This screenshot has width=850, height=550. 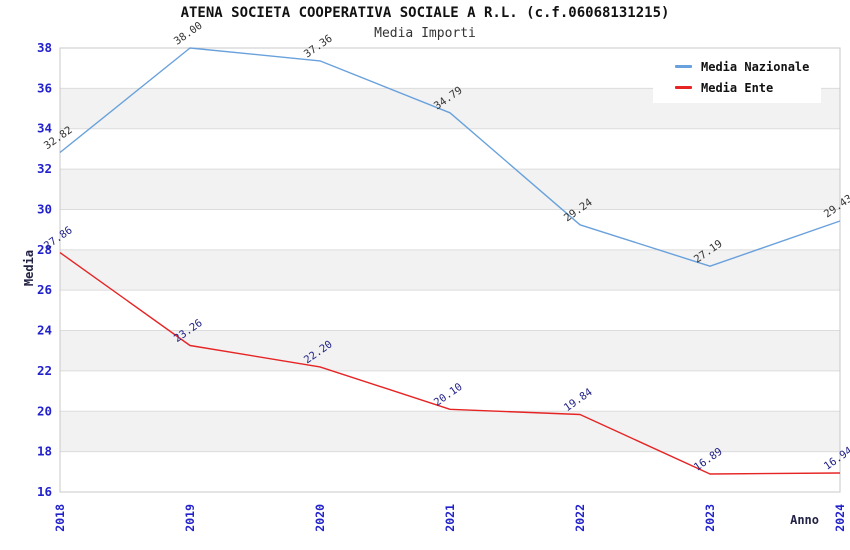 I want to click on y-tick-label: 22, so click(x=44, y=370).